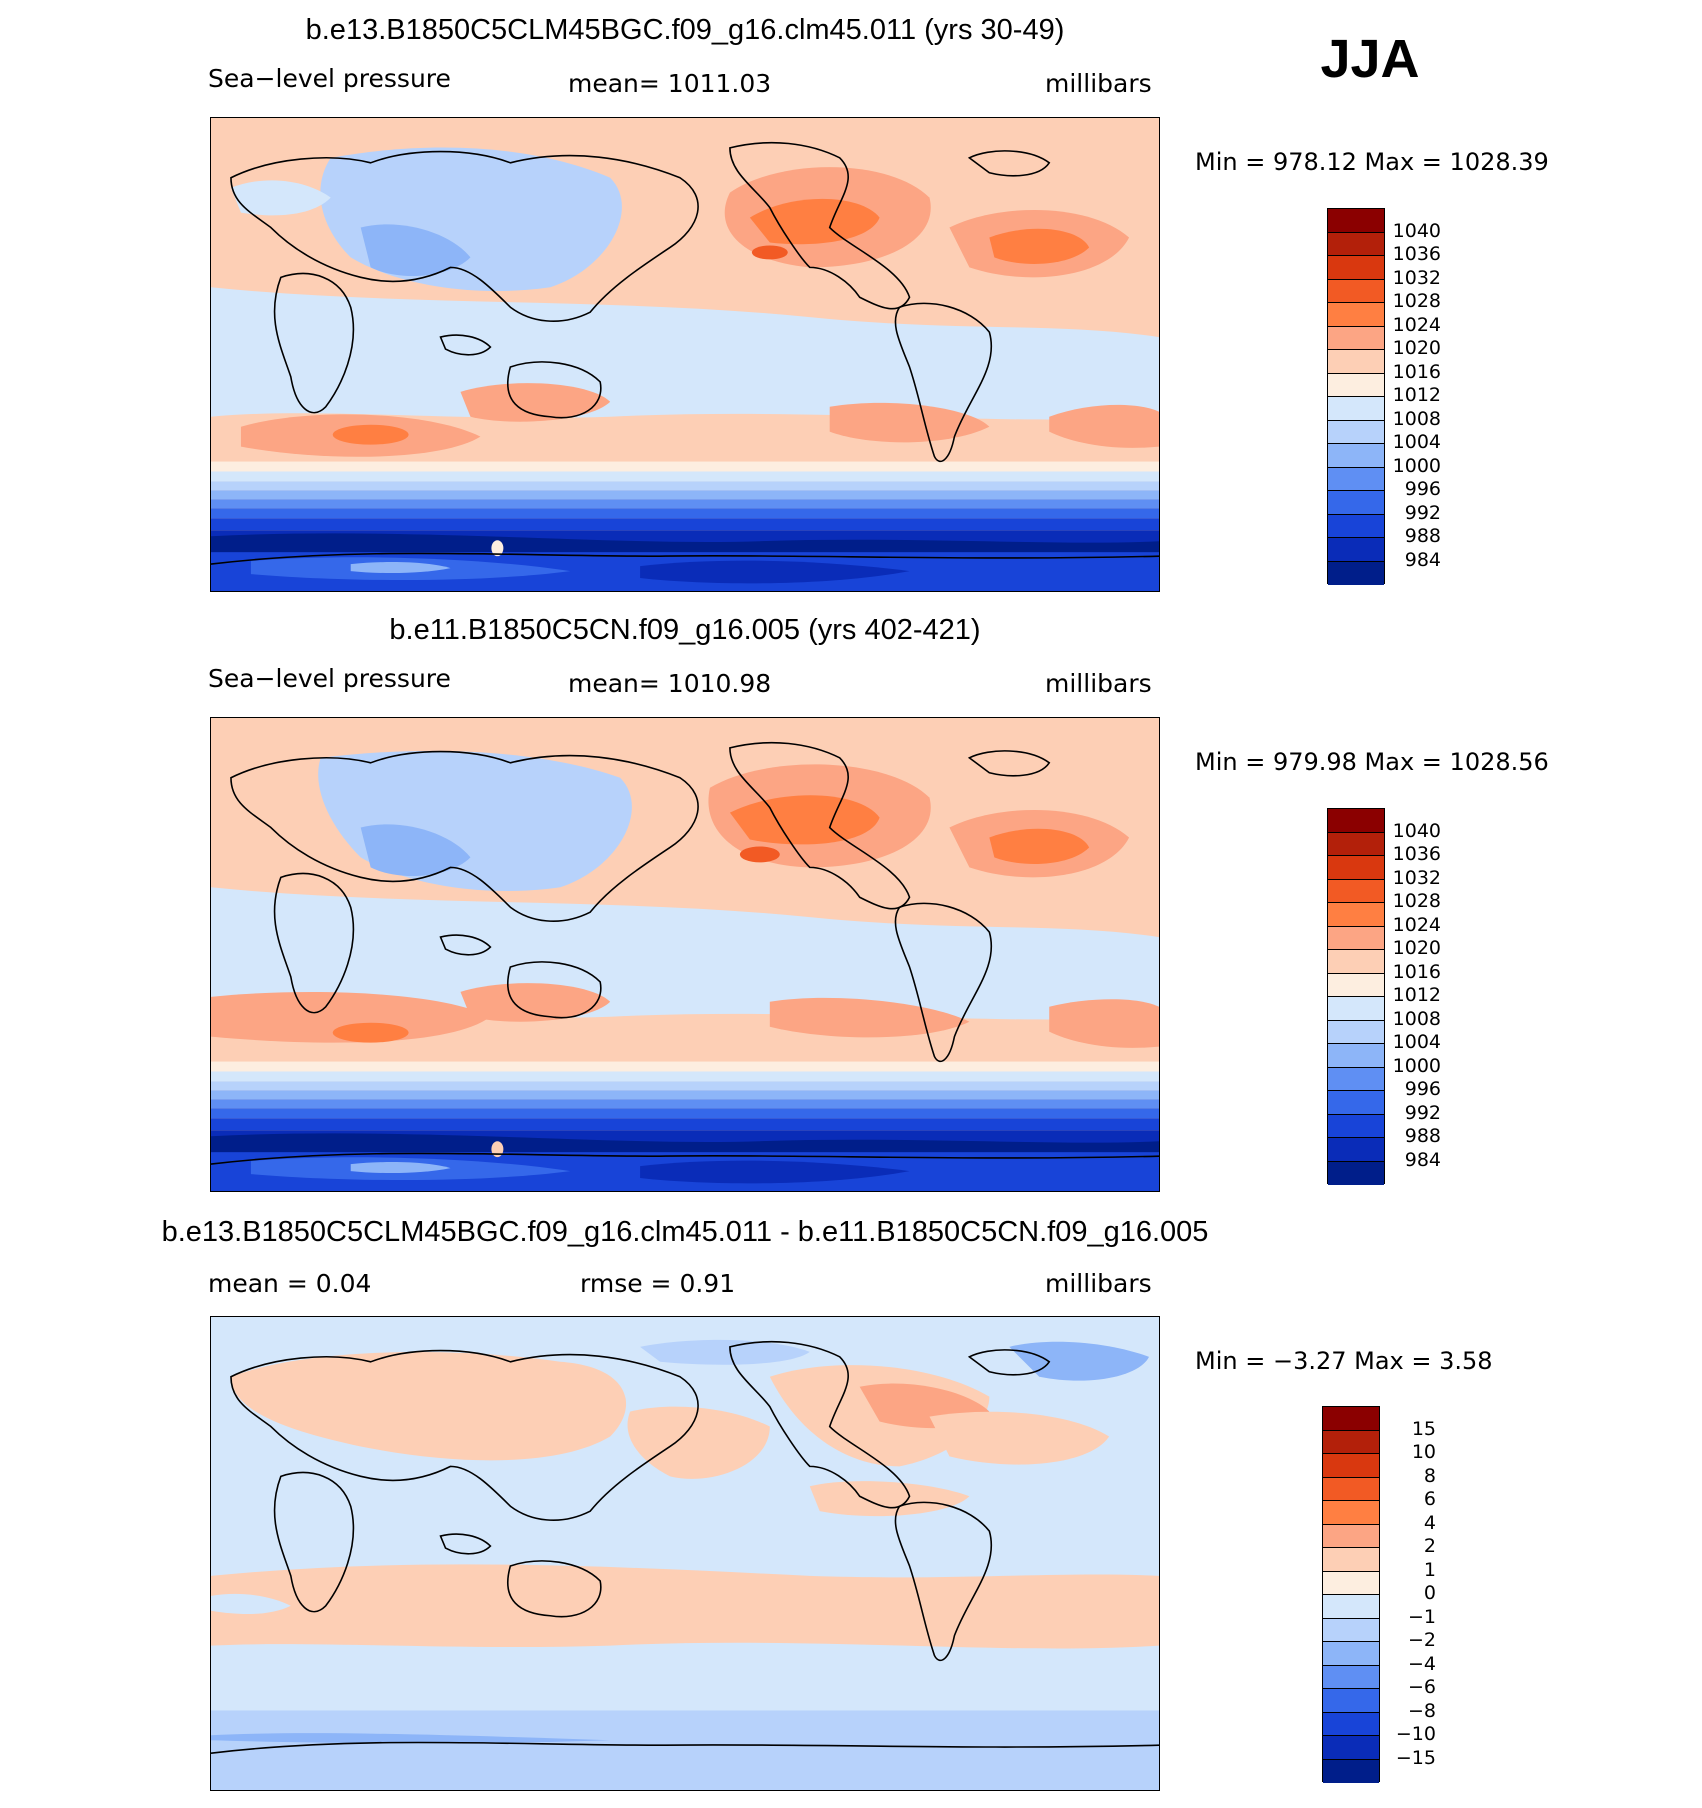 This screenshot has height=1808, width=1702. I want to click on colorbar-label: −2, so click(1421, 1640).